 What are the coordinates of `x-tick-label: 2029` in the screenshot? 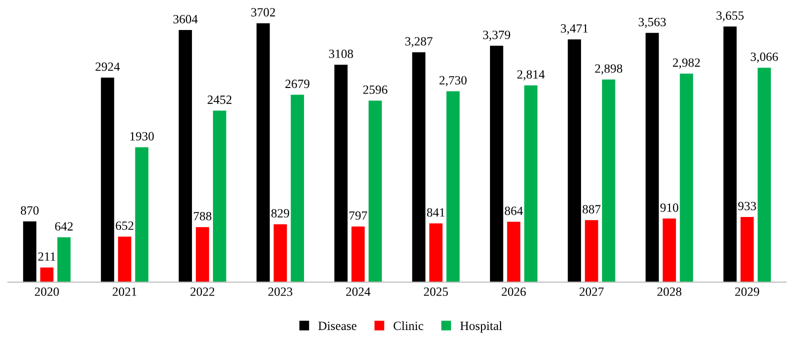 It's located at (747, 291).